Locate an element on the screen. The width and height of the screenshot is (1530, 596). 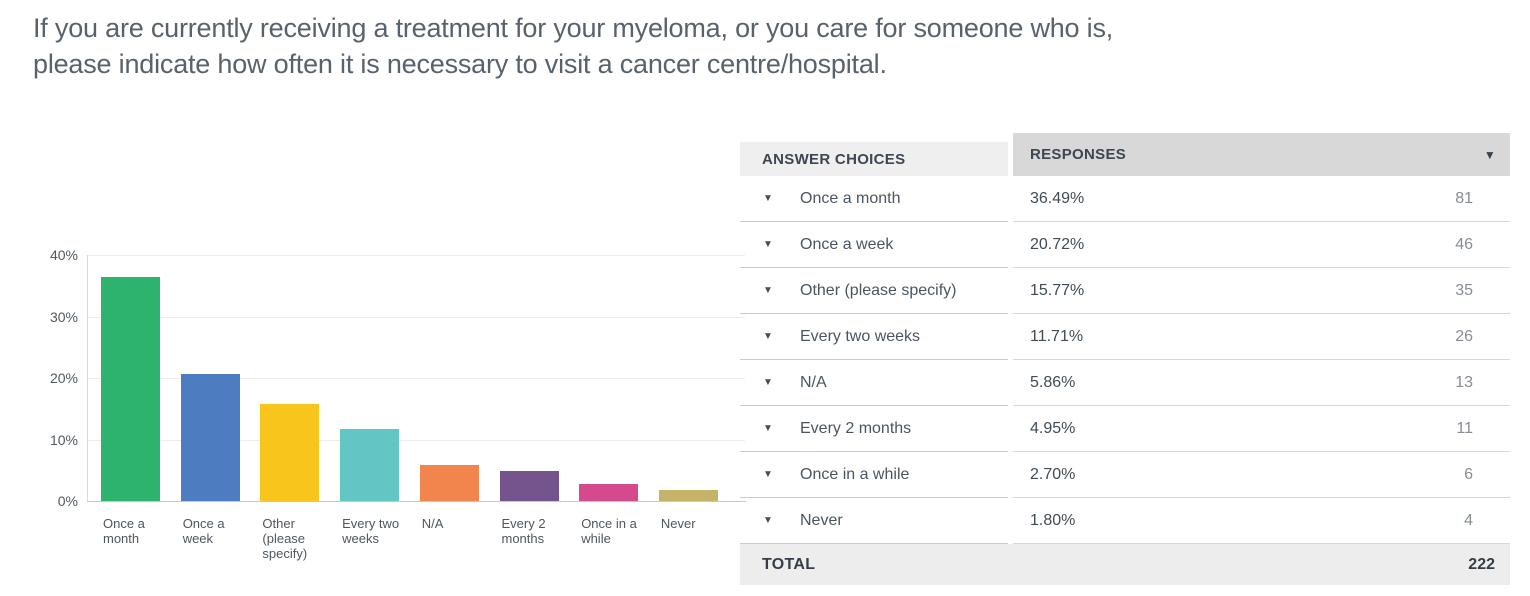
responses-cell: 2.70% 6 is located at coordinates (1261, 475).